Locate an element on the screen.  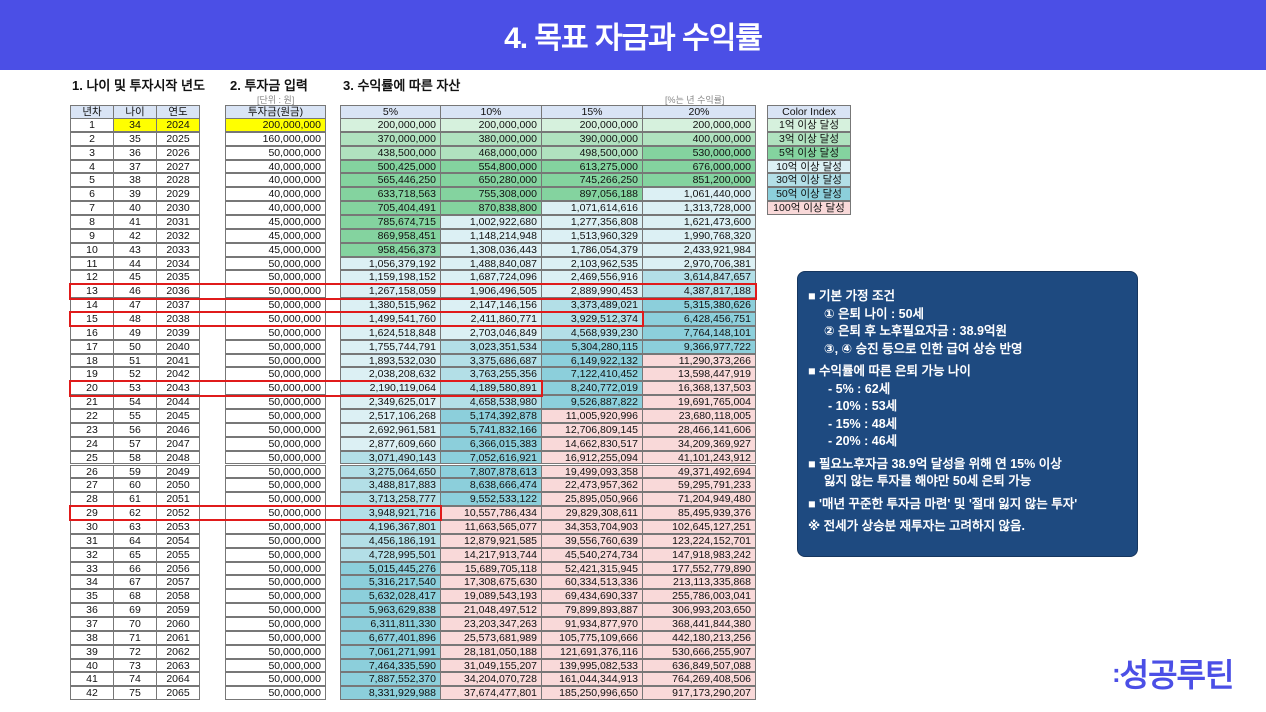
cell-asset-10pct: 200,000,000 is located at coordinates (491, 125).